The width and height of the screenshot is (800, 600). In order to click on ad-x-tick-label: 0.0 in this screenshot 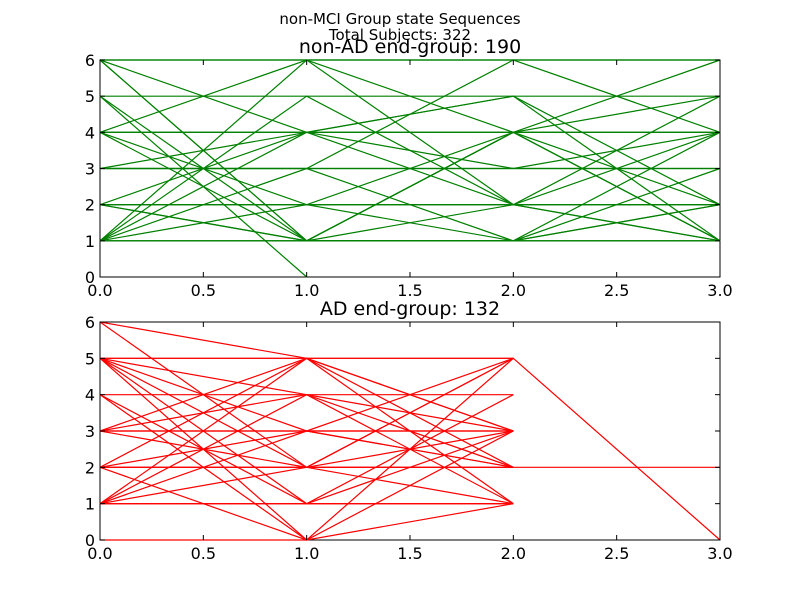, I will do `click(99, 553)`.